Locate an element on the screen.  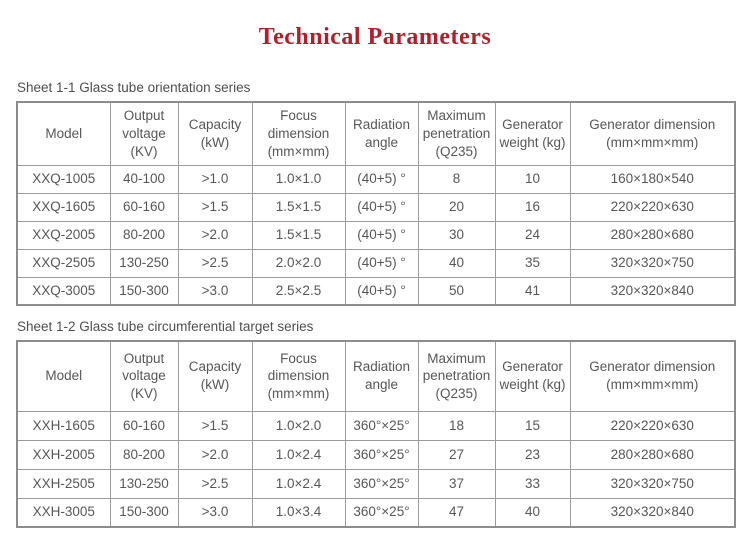
table-cell: 37 is located at coordinates (456, 483).